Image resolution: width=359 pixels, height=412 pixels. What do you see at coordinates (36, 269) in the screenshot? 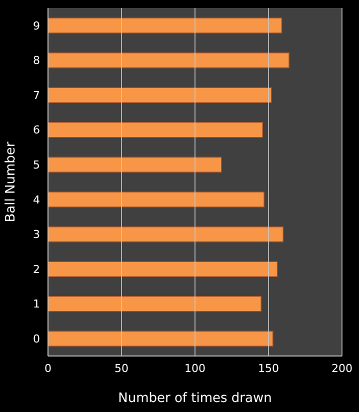
I see `y-tick-label: 2` at bounding box center [36, 269].